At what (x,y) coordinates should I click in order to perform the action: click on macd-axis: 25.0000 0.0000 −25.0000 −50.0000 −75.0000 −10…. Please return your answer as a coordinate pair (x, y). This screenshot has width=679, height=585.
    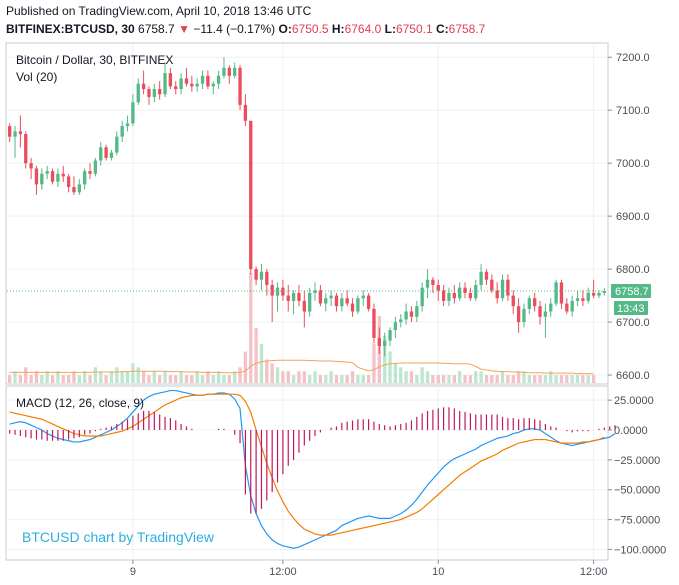
    Looking at the image, I should click on (637, 475).